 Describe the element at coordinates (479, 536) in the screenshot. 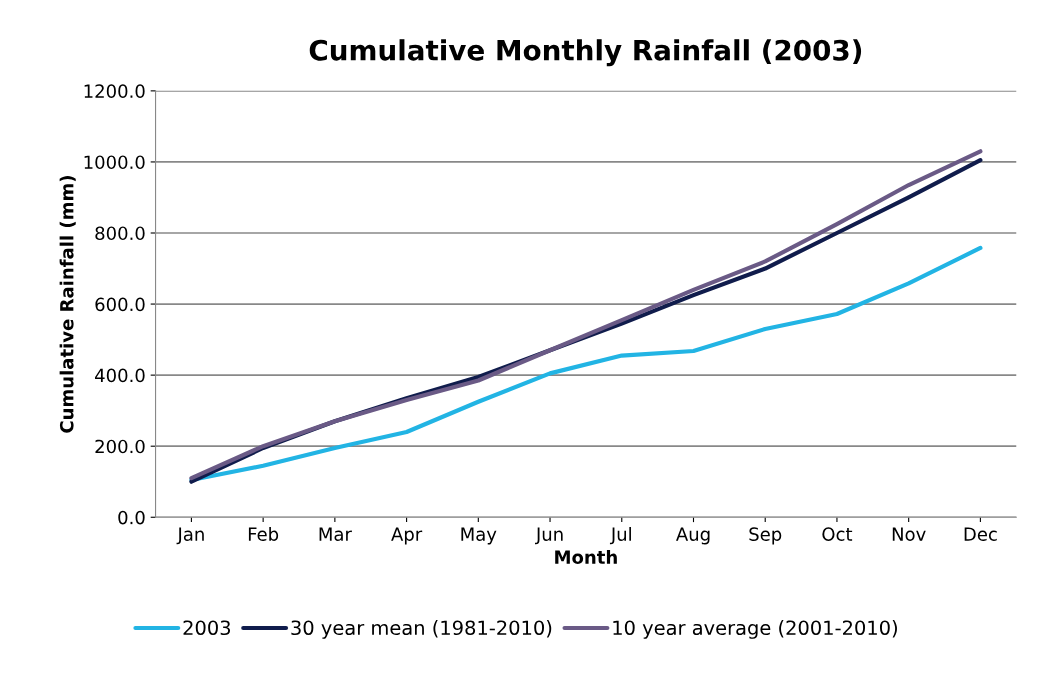

I see `x-tick-label: May` at that location.